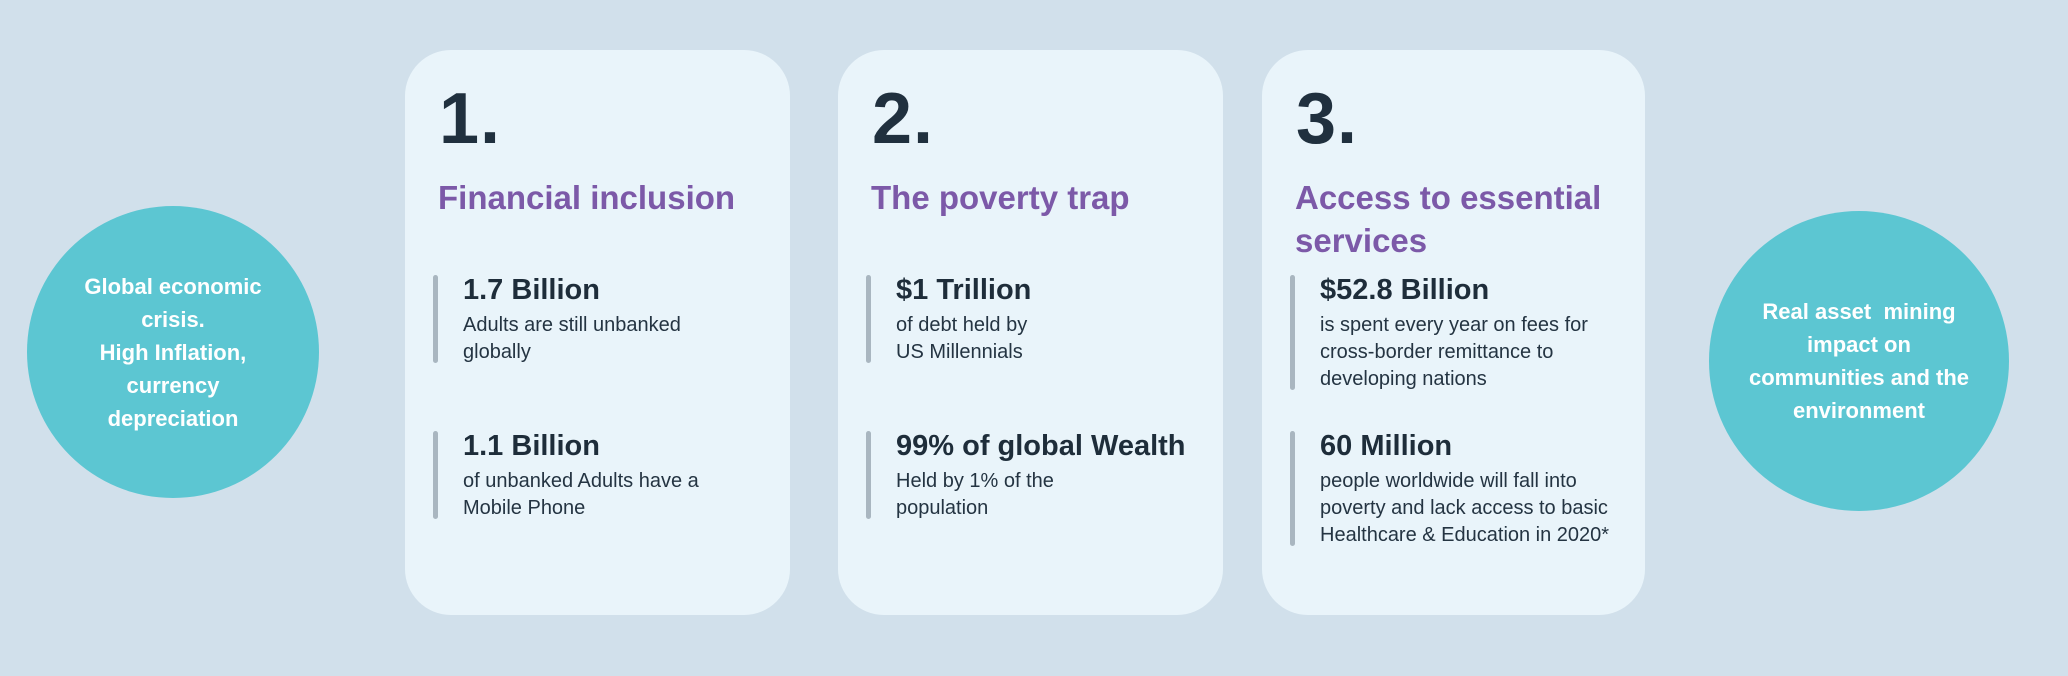  Describe the element at coordinates (1448, 219) in the screenshot. I see `card-title: Access to essential services` at that location.